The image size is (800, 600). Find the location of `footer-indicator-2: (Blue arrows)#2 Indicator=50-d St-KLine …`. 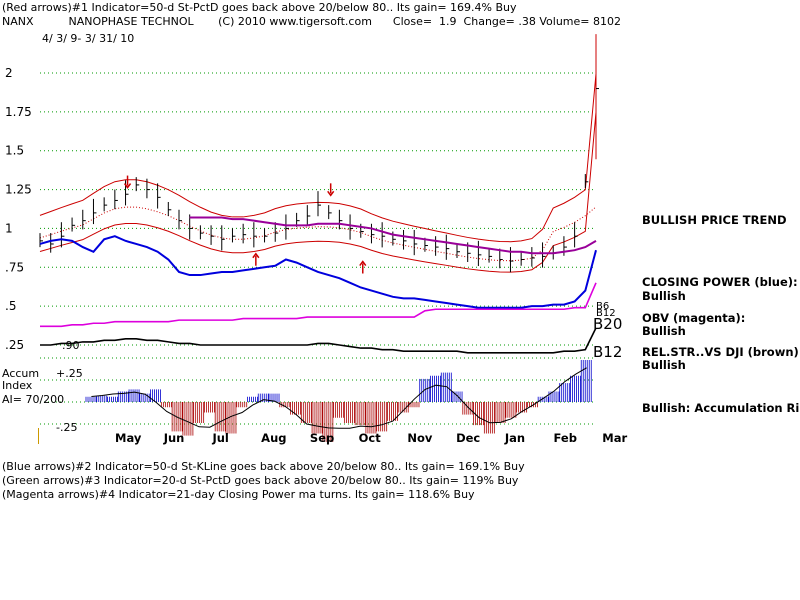

footer-indicator-2: (Blue arrows)#2 Indicator=50-d St-KLine … is located at coordinates (263, 466).